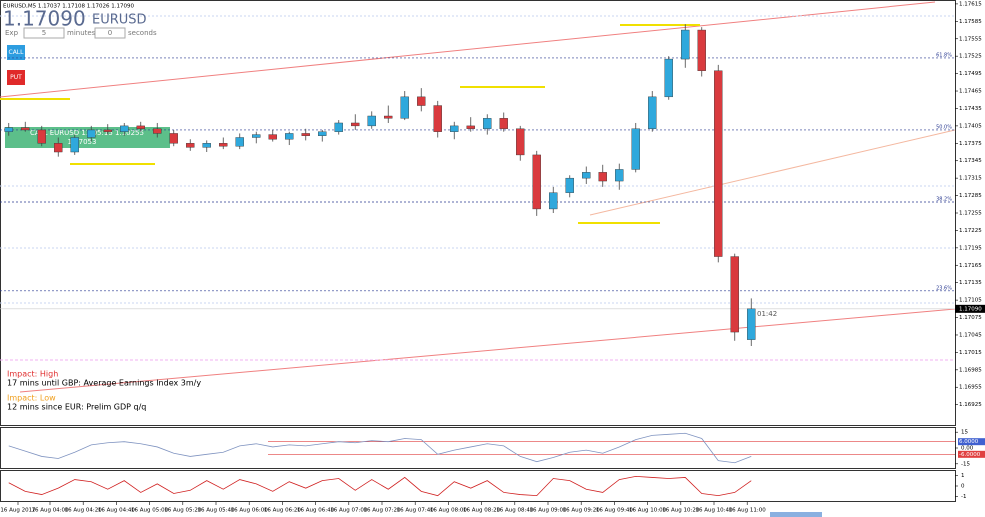 The height and width of the screenshot is (517, 985). Describe the element at coordinates (970, 248) in the screenshot. I see `y-tick-label: 1.17195` at that location.